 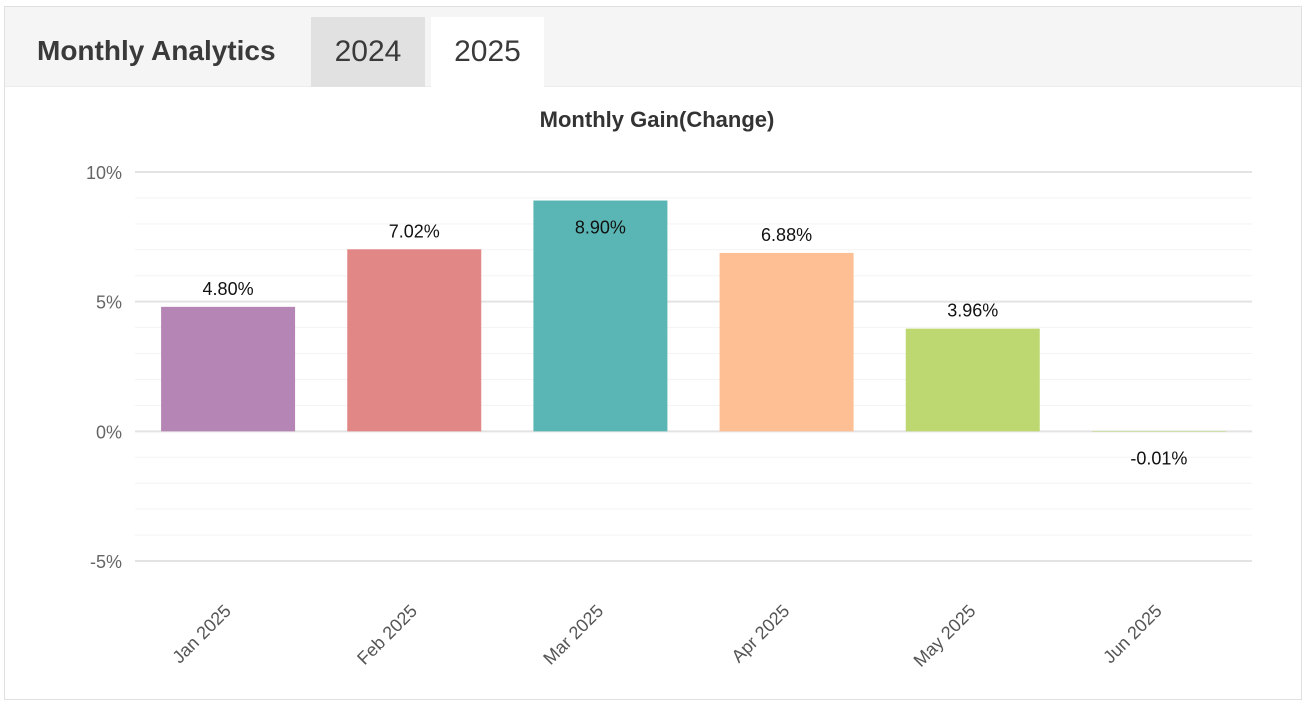 I want to click on data-label: 6.88%, so click(x=786, y=235).